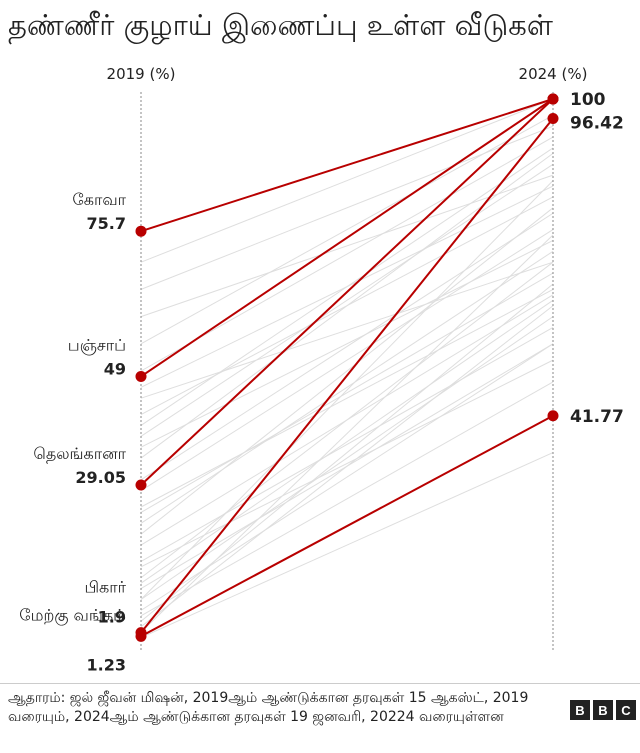 The image size is (640, 753). What do you see at coordinates (105, 587) in the screenshot?
I see `series-name-label: பிகார்` at bounding box center [105, 587].